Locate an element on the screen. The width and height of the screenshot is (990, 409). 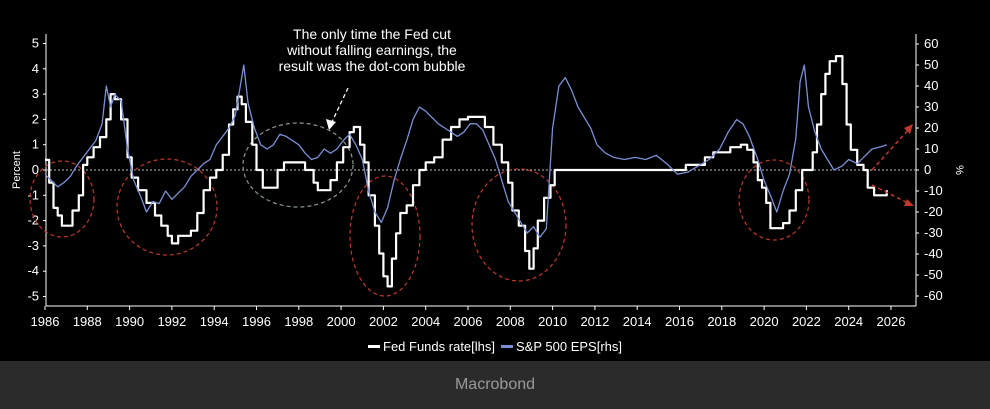
annotation-line: The only time the Fed cut is located at coordinates (372, 34).